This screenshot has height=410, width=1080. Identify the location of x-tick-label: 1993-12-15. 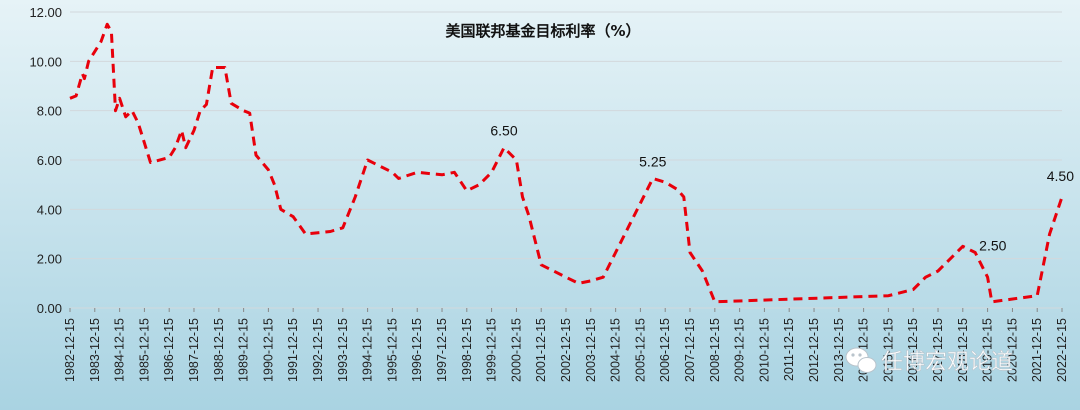
(343, 350).